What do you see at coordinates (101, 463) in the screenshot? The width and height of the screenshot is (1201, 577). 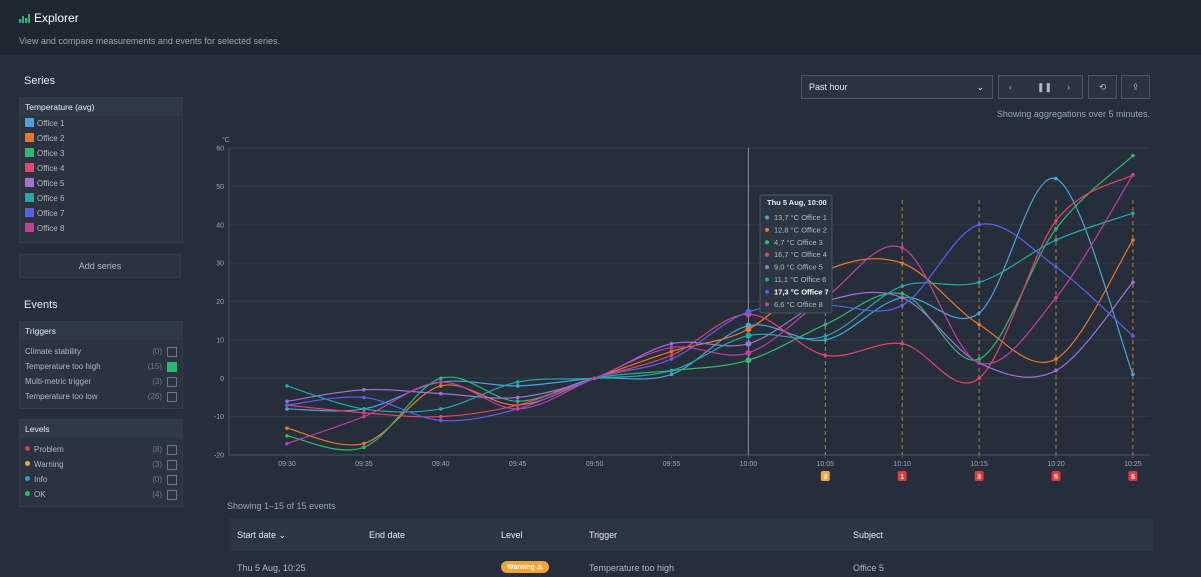 I see `levels-panel: Levels Problem (8) Warning (3) Info (0) OK (4)` at bounding box center [101, 463].